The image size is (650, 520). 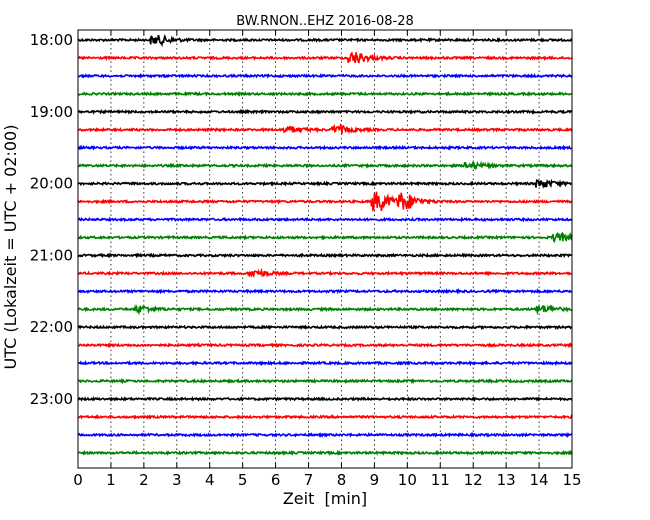 What do you see at coordinates (51, 219) in the screenshot?
I see `y-tick-labels: 18:00 19:00 20:00 21:00 22:00 23:00` at bounding box center [51, 219].